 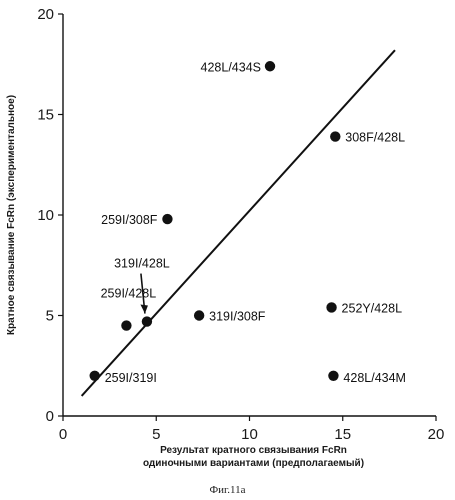 I want to click on y-tick-label: 5, so click(x=50, y=316).